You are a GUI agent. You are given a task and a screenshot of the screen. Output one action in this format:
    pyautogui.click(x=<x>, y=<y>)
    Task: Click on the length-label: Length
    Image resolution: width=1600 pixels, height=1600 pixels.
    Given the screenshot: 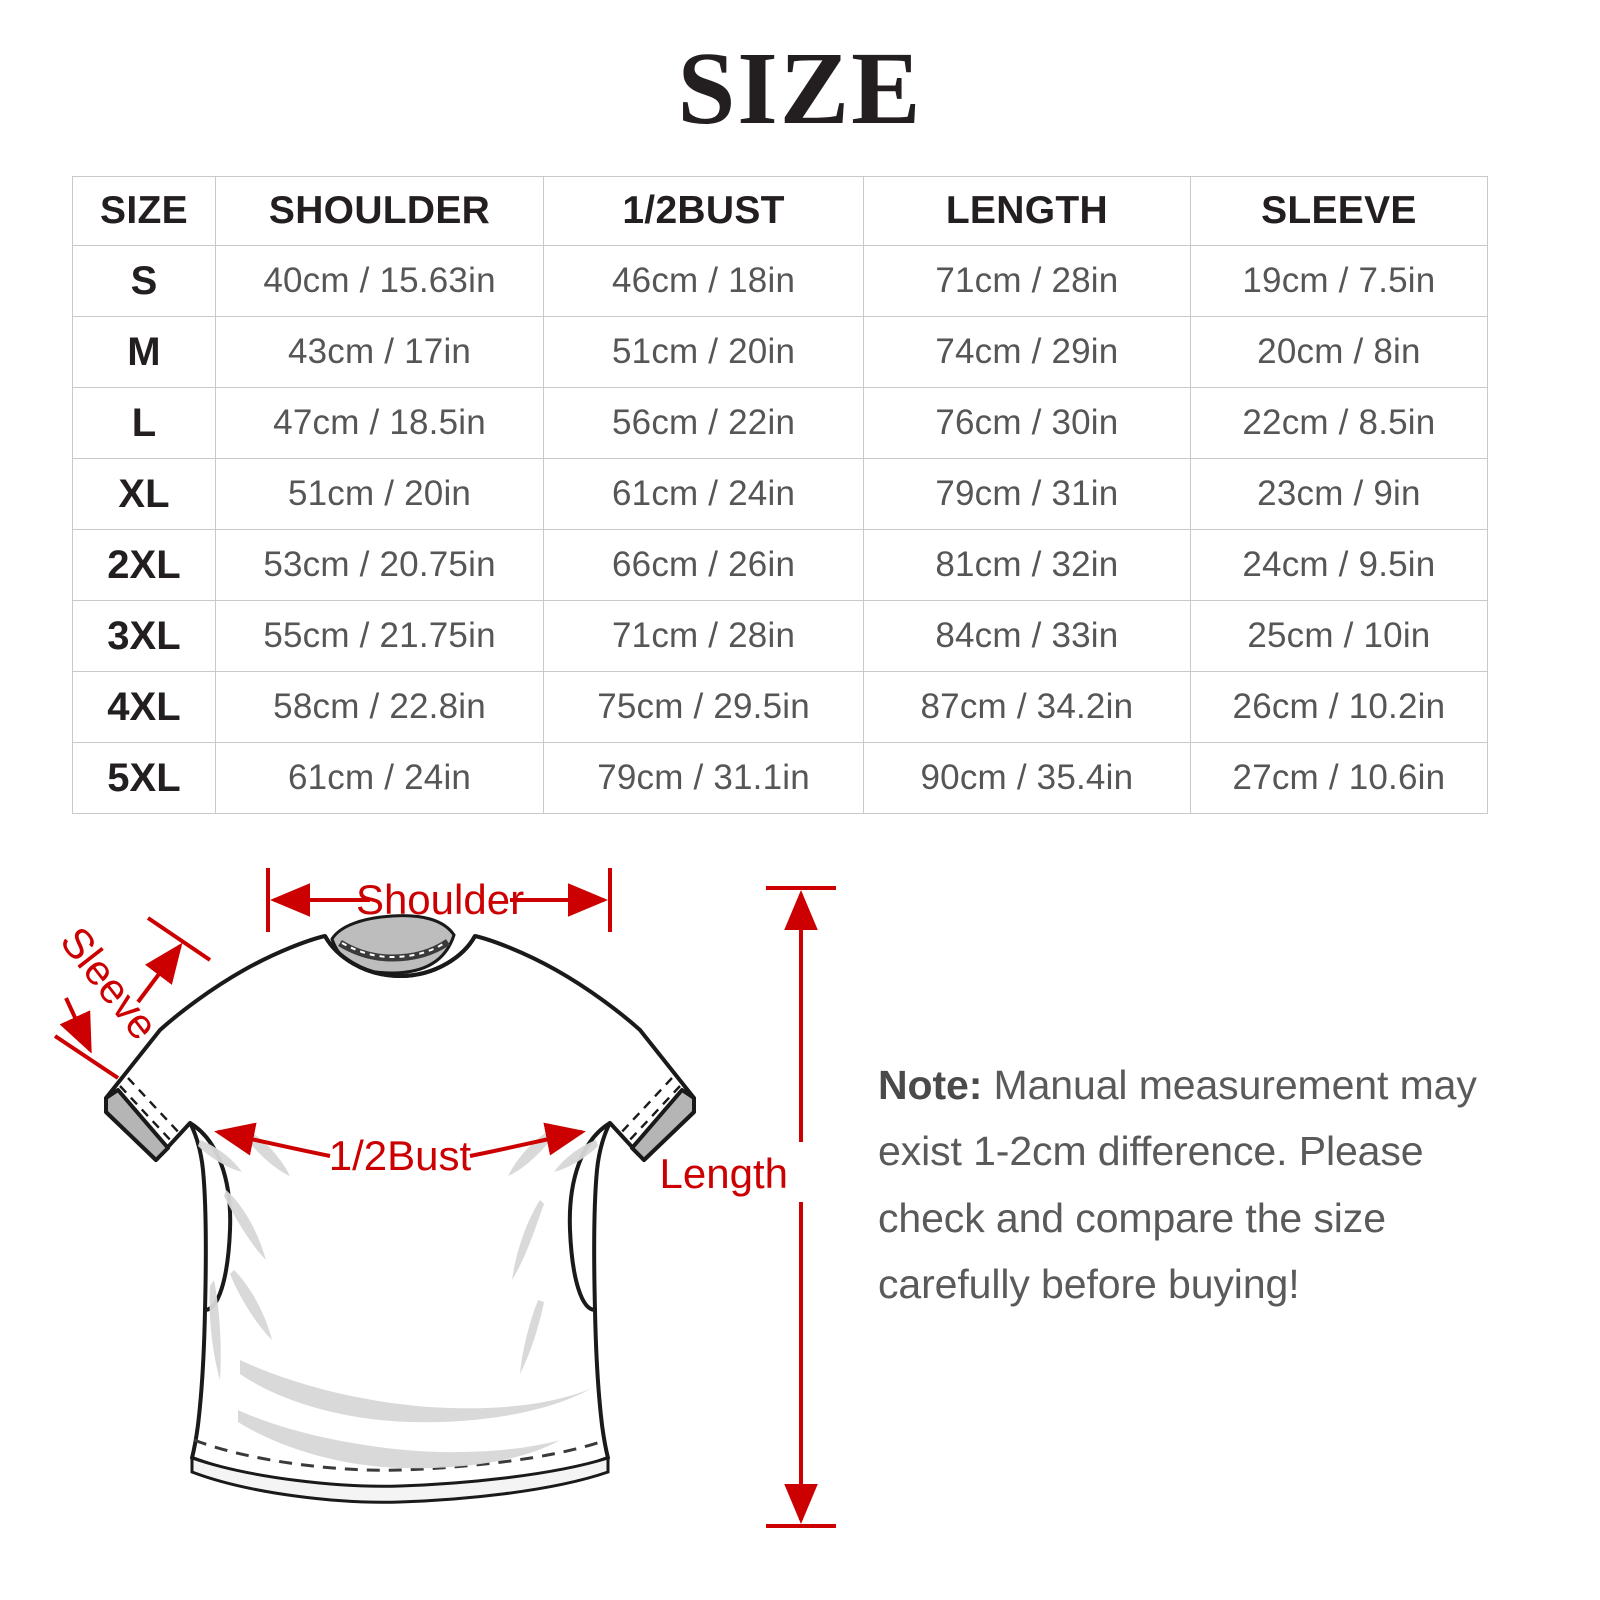 What is the action you would take?
    pyautogui.click(x=724, y=1173)
    